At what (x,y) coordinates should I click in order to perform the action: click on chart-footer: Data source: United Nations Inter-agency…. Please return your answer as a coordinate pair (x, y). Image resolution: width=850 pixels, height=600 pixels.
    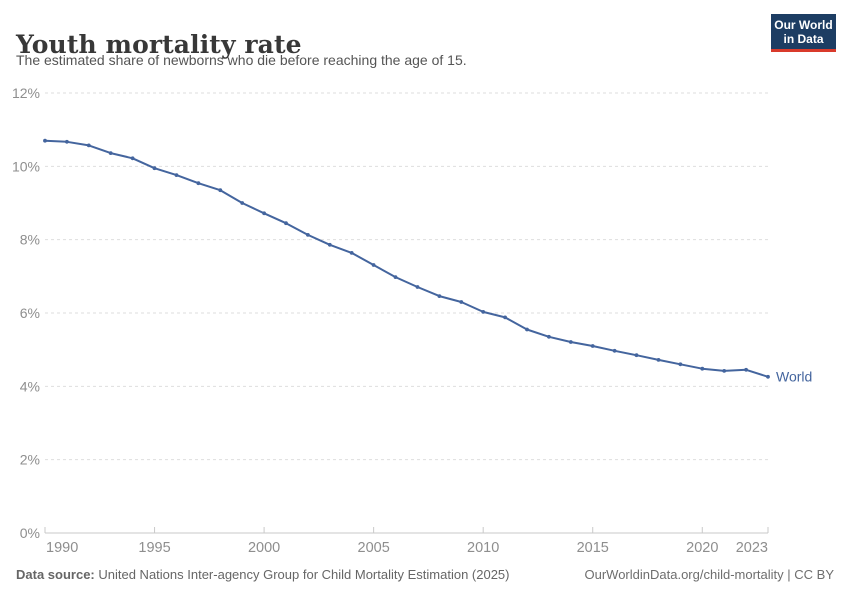
    Looking at the image, I should click on (425, 574).